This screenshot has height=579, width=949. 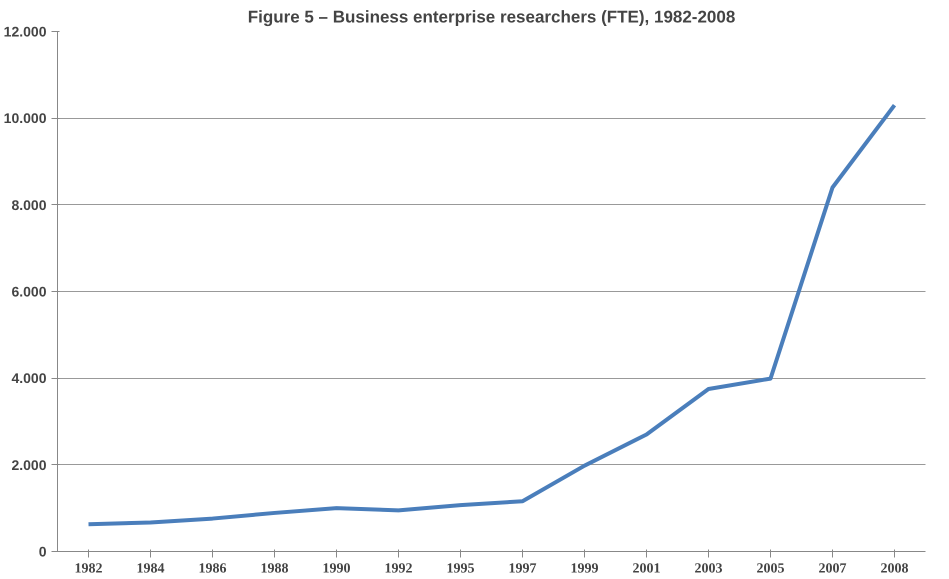 I want to click on x-tick-label: 1999, so click(x=584, y=569).